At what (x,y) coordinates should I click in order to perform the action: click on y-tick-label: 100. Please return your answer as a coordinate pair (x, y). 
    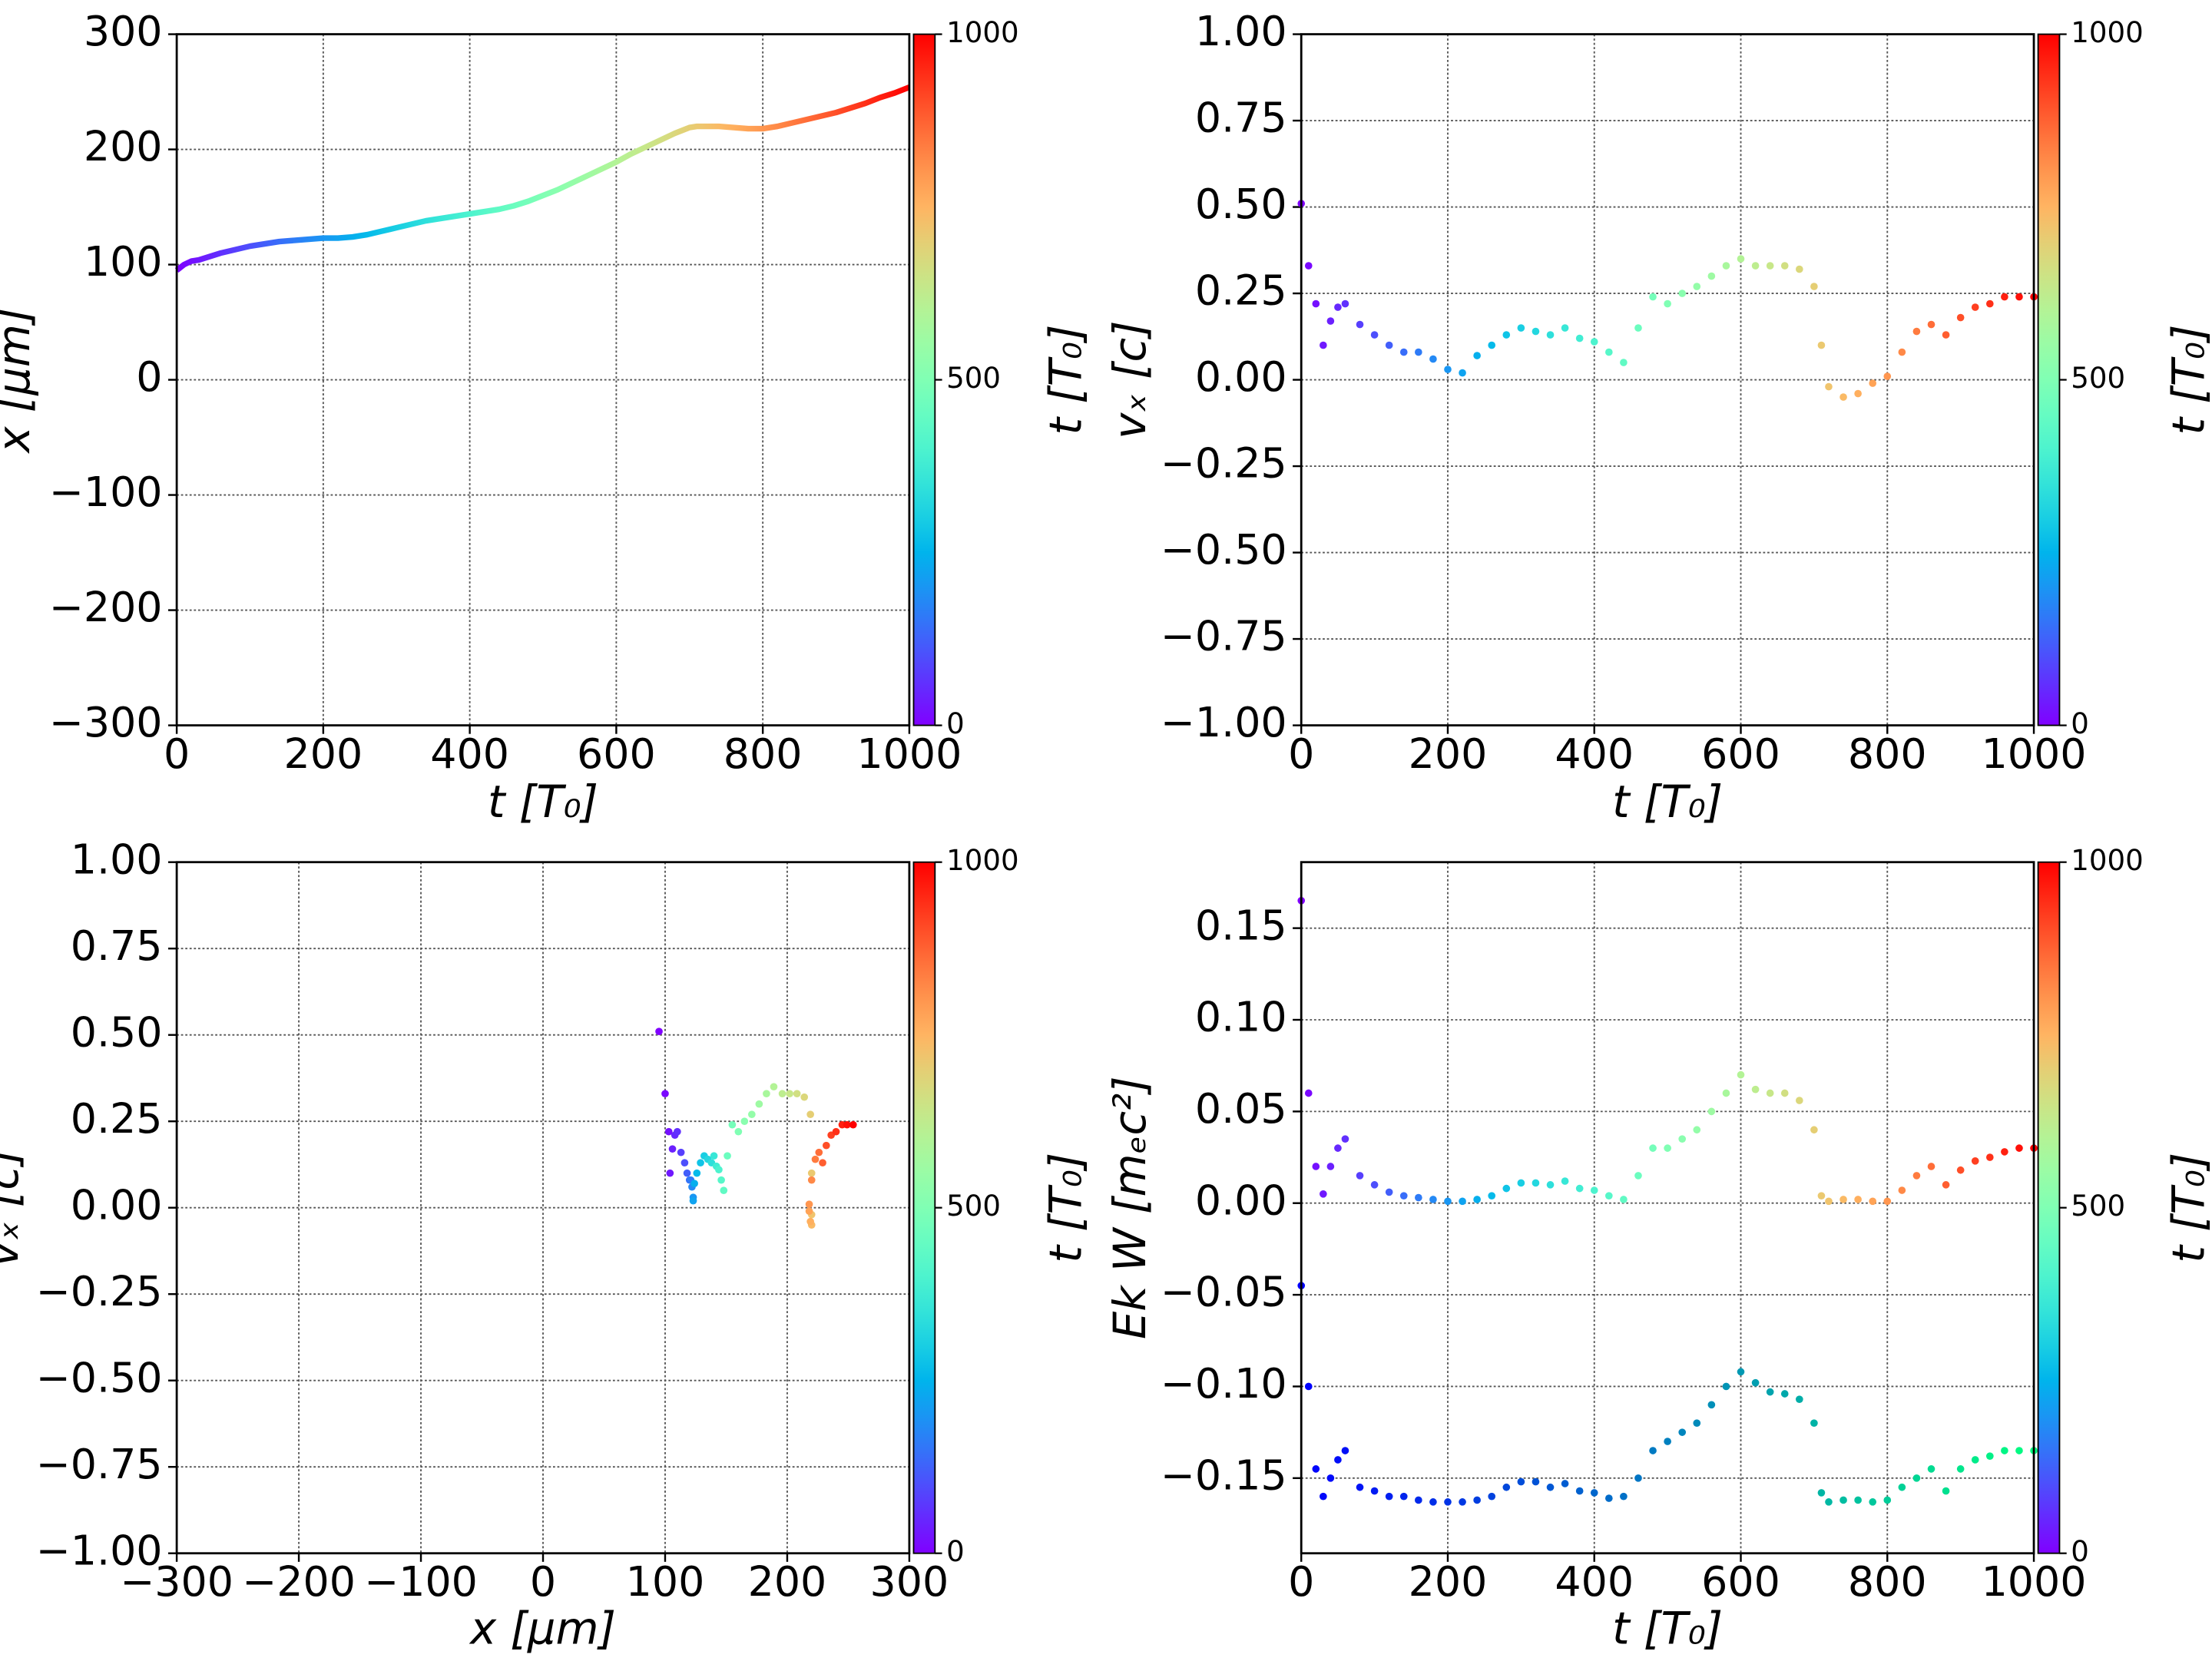
    Looking at the image, I should click on (124, 261).